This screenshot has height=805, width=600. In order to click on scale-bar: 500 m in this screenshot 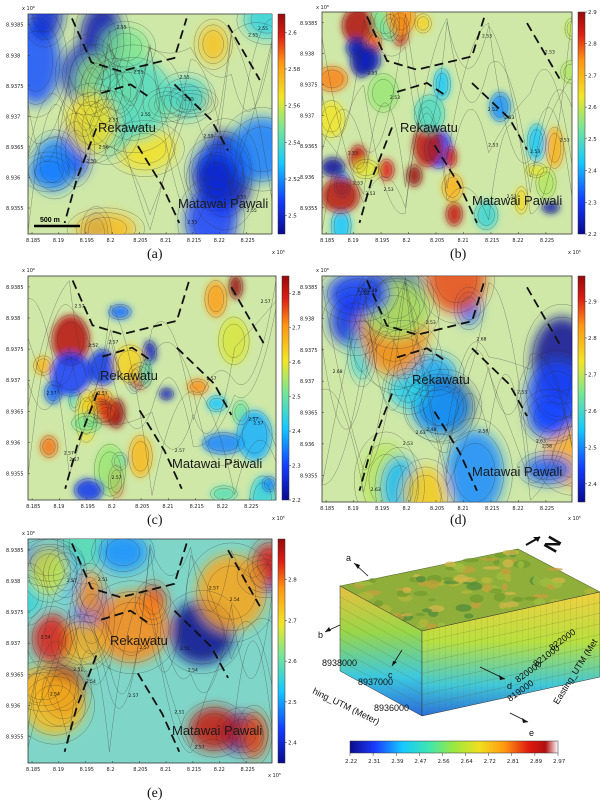, I will do `click(57, 222)`.